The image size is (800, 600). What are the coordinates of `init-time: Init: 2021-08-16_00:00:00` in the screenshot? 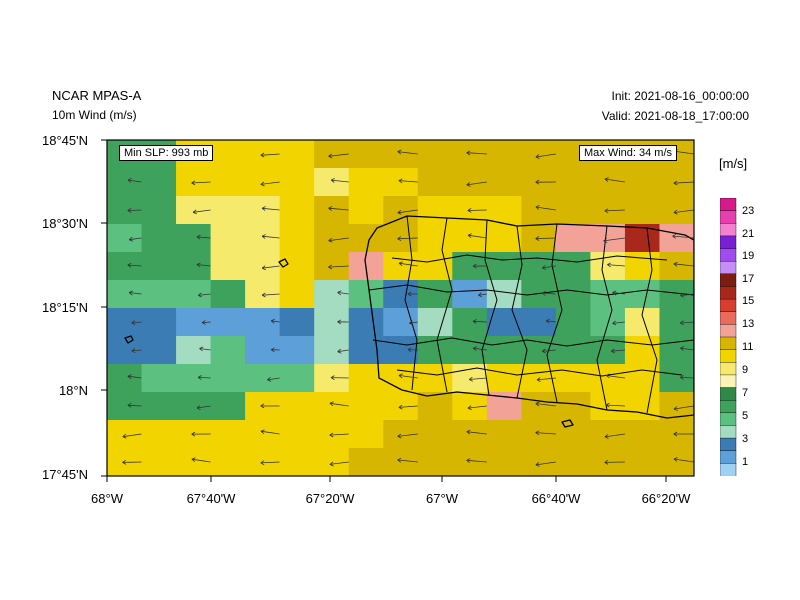 It's located at (680, 96).